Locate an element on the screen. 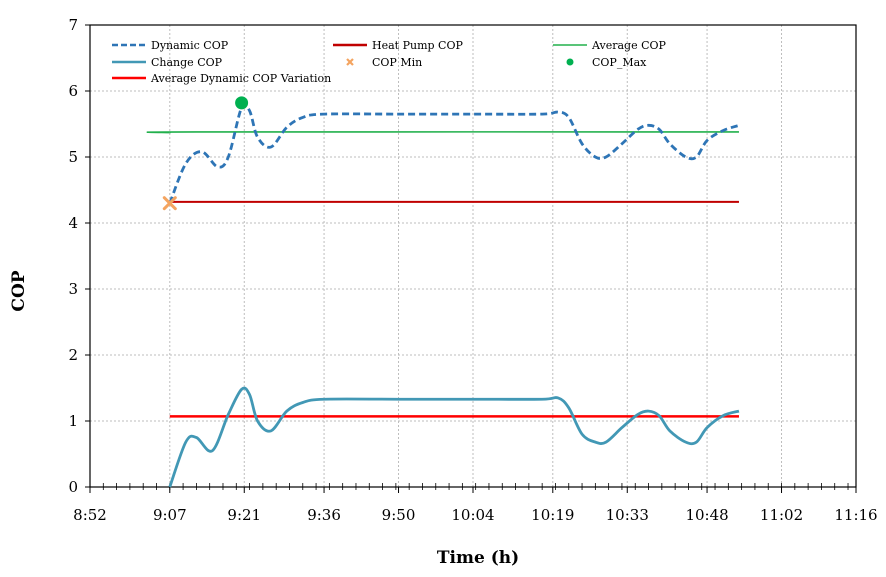 The image size is (886, 577). legend-item-dynamic-cop: Dynamic COP is located at coordinates (170, 45).